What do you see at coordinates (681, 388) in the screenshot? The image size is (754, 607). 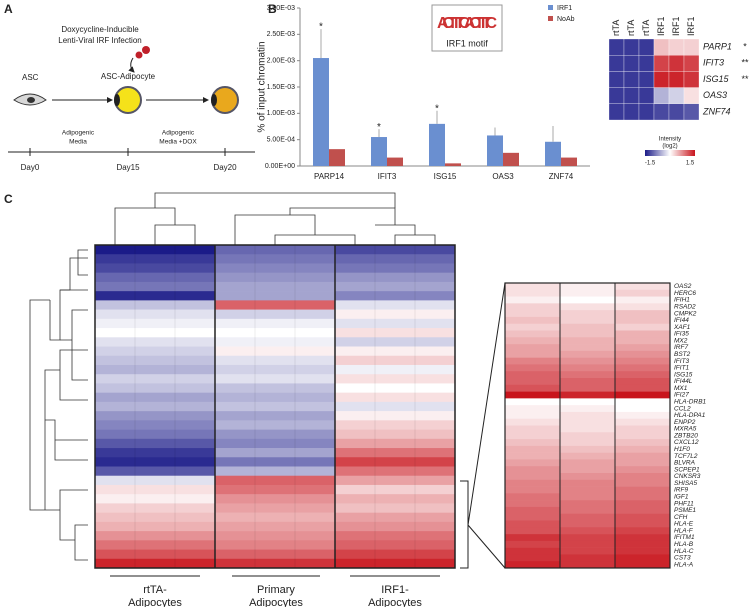 I see `gene-label: MX1` at bounding box center [681, 388].